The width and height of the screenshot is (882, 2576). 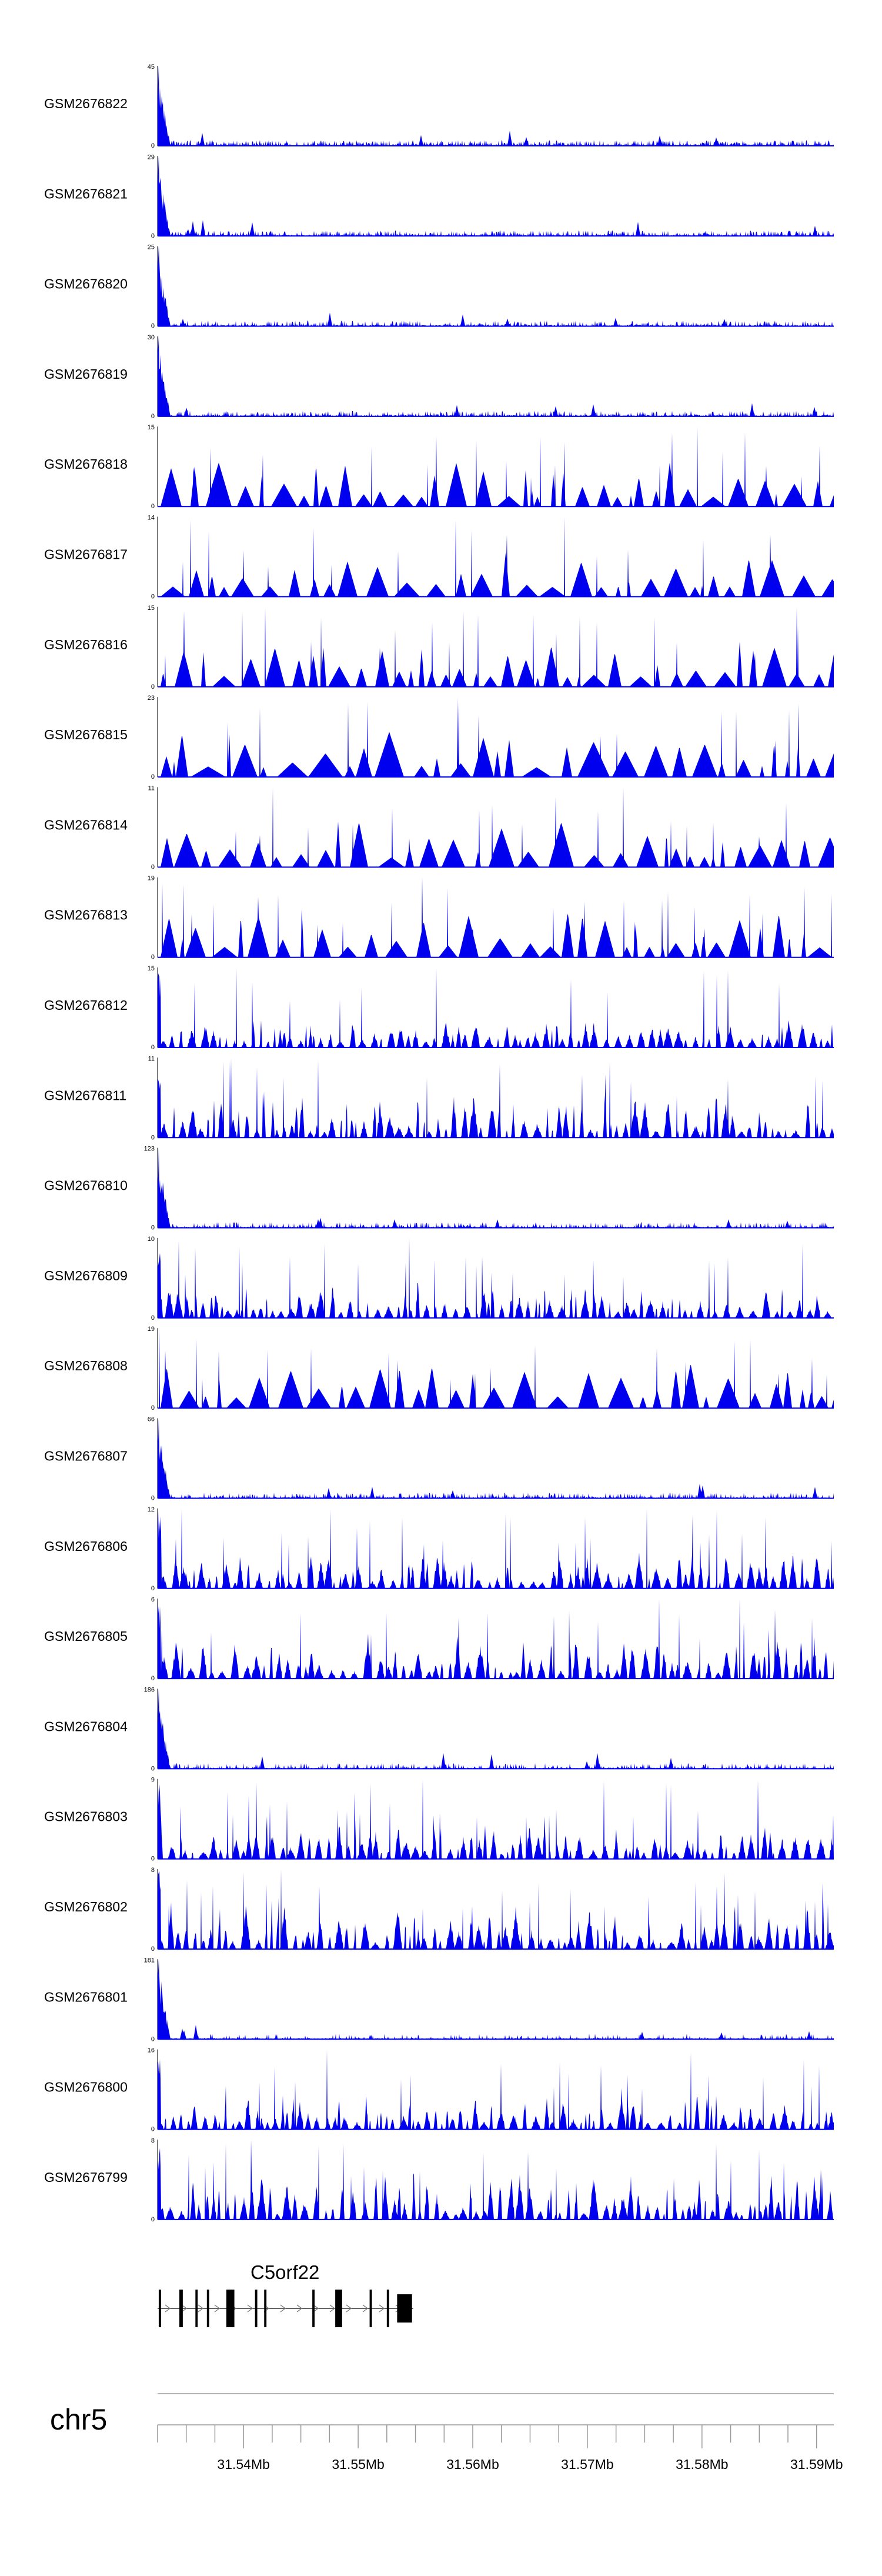 I want to click on track-GSM2676808: GSM2676808 19 0, so click(x=439, y=1369).